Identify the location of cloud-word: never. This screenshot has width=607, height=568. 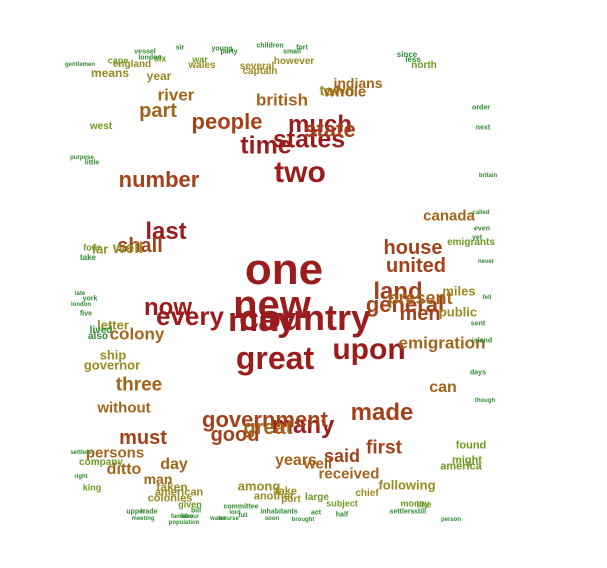
(486, 262).